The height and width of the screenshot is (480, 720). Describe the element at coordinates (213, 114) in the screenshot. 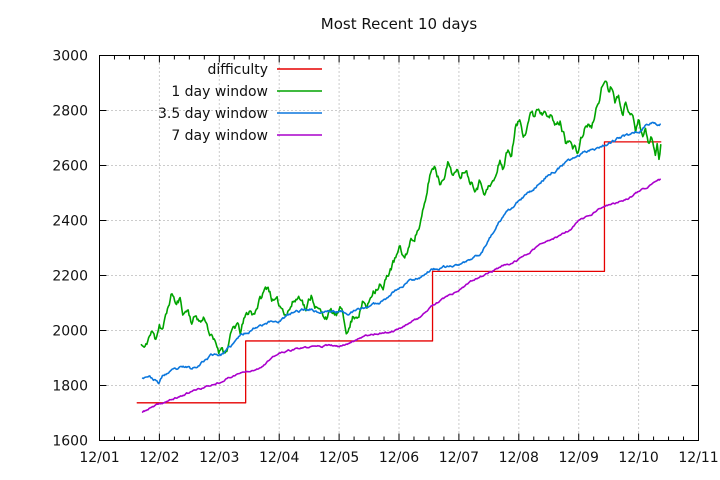

I see `legend-label-3-5-day-window: 3.5 day window` at that location.